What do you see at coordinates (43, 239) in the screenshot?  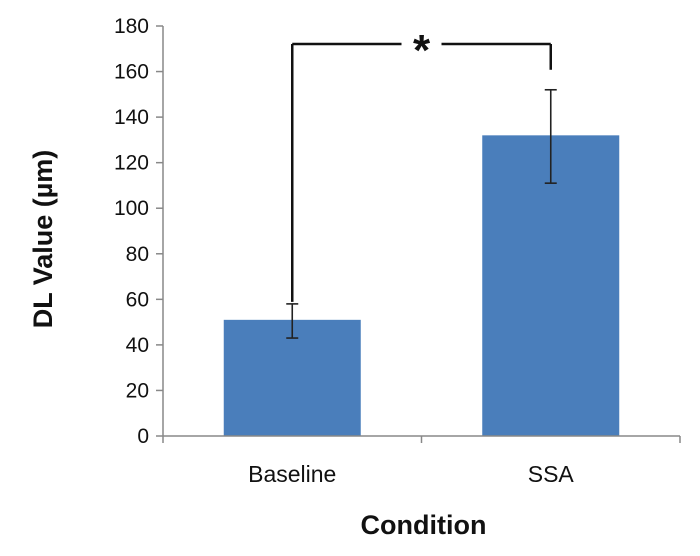 I see `y-axis-title: DL Value (µm)` at bounding box center [43, 239].